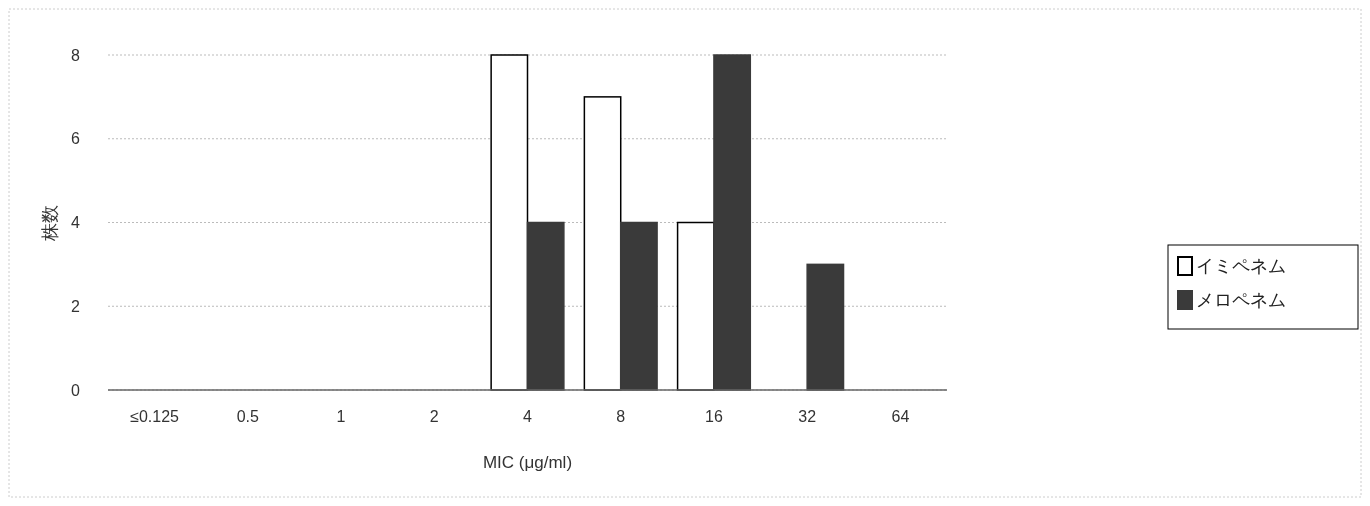 This screenshot has width=1370, height=506. What do you see at coordinates (527, 462) in the screenshot?
I see `x-axis-title: MIC (μg/ml)` at bounding box center [527, 462].